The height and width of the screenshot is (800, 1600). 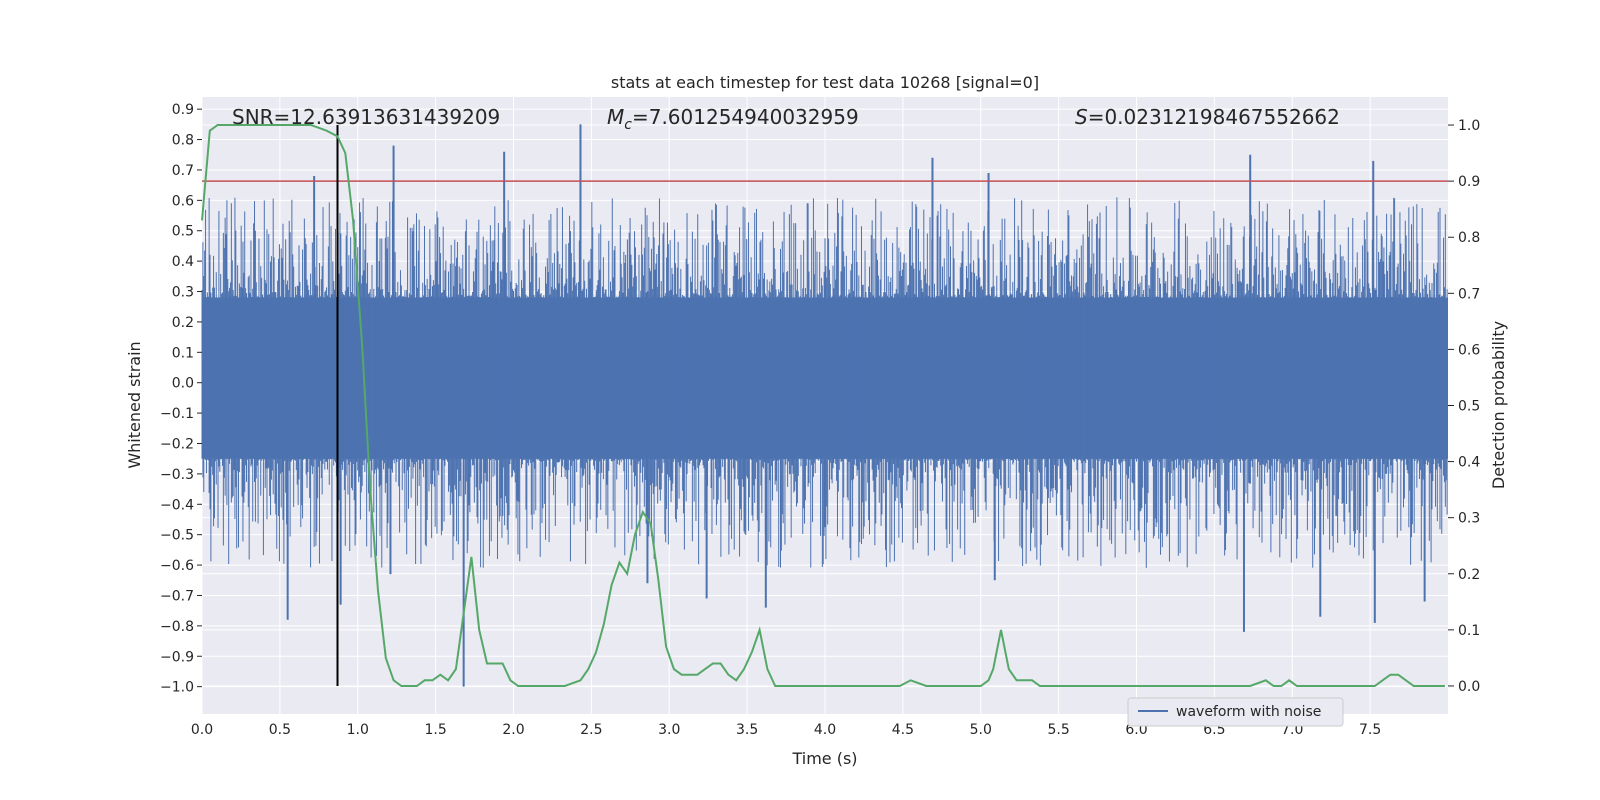 I want to click on y2-tick-label: 0.1, so click(x=1469, y=631).